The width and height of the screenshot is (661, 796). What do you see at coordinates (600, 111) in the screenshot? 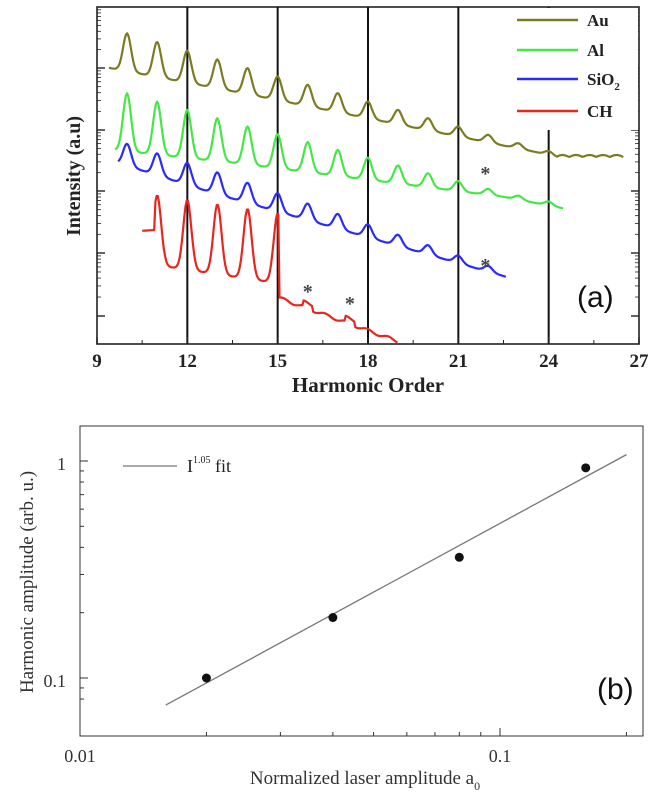
I see `legend-label-ch: CH` at bounding box center [600, 111].